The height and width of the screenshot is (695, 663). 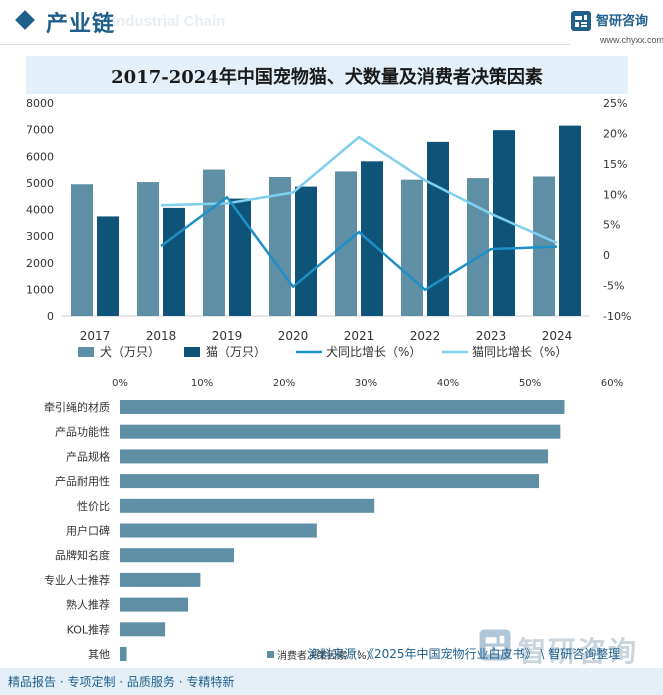 What do you see at coordinates (366, 383) in the screenshot?
I see `x-axis-tick-label: 30%` at bounding box center [366, 383].